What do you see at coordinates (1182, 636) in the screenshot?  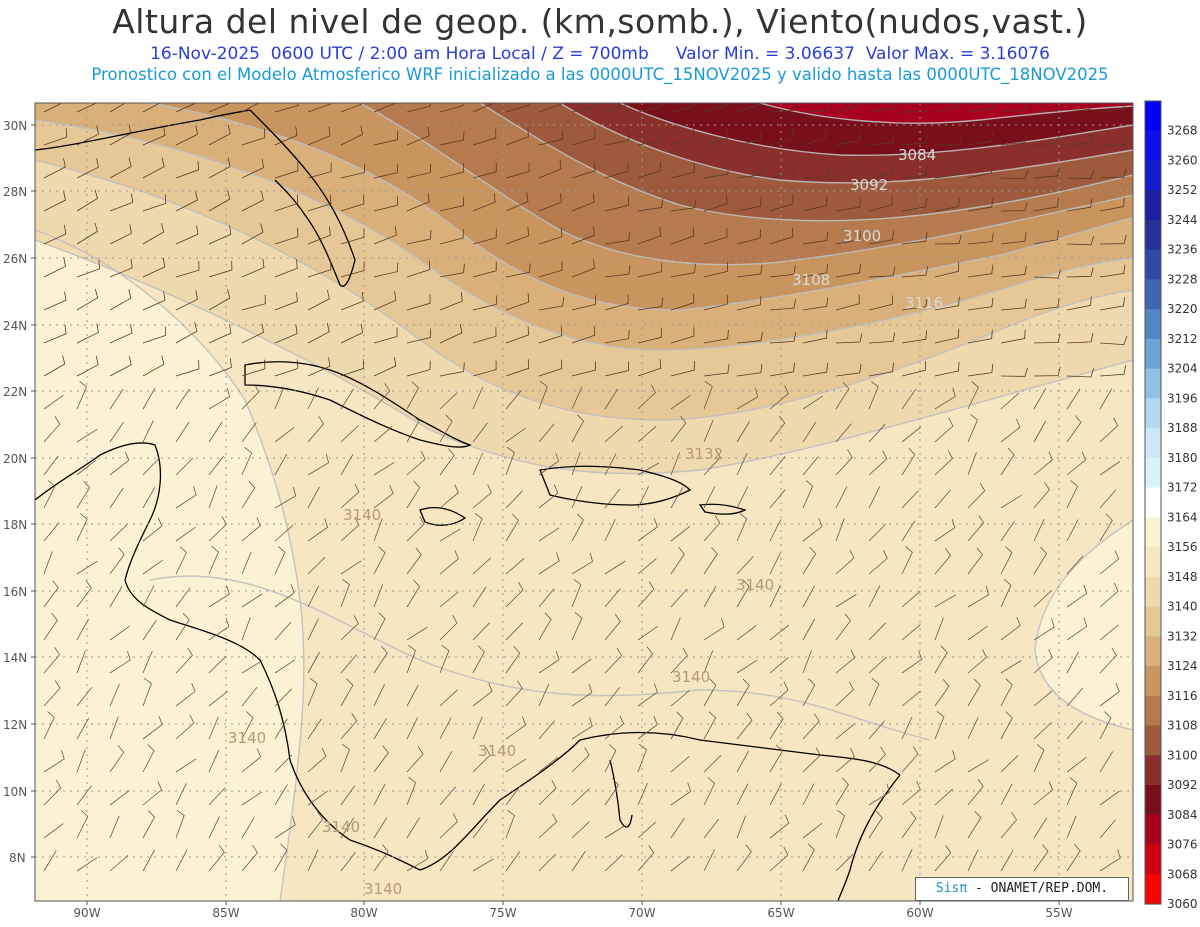 I see `colorbar-label: 3132` at bounding box center [1182, 636].